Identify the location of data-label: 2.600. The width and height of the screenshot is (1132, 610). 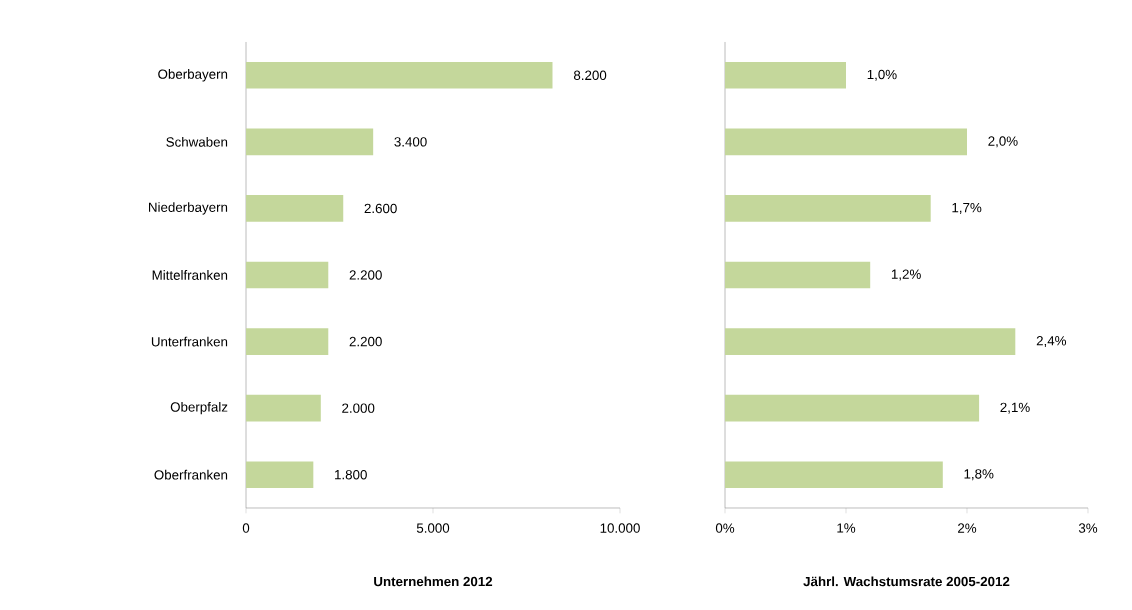
(380, 208).